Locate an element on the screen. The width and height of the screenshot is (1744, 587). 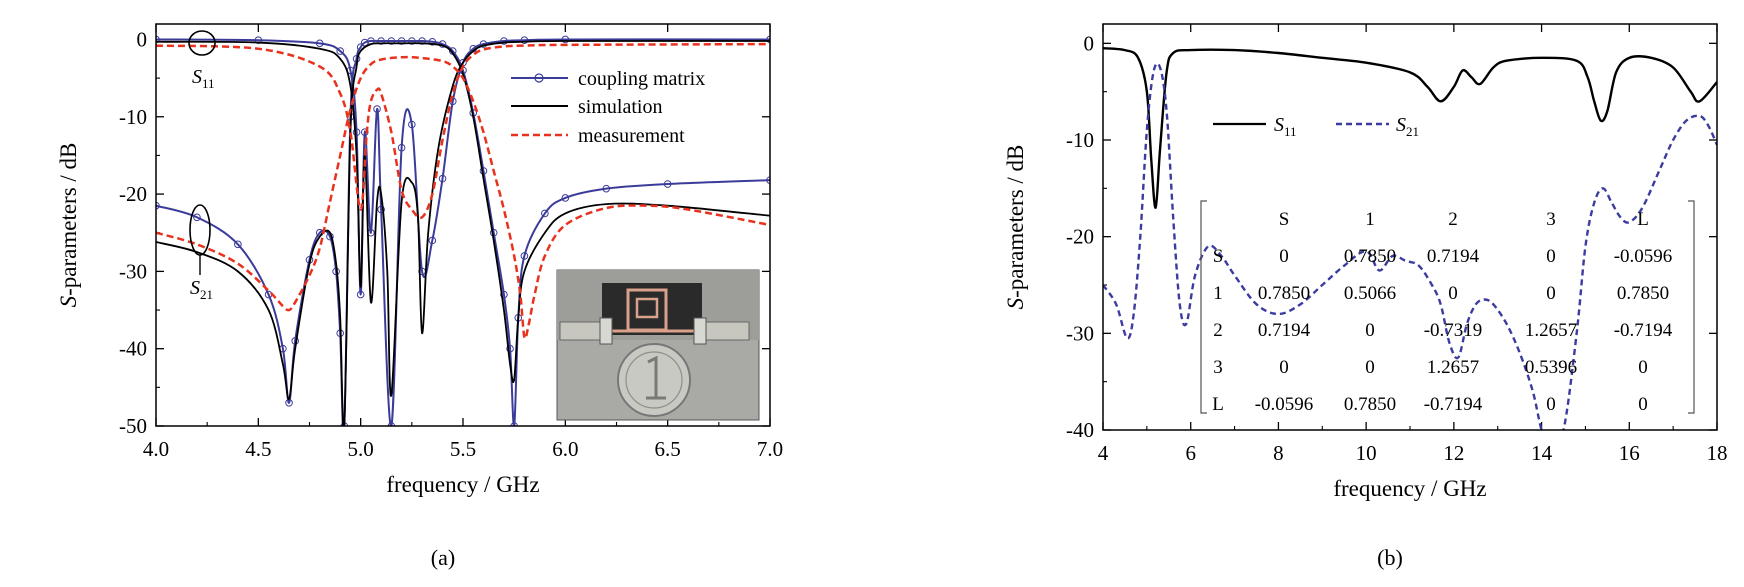
x-tick-label: 10 is located at coordinates (1366, 453).